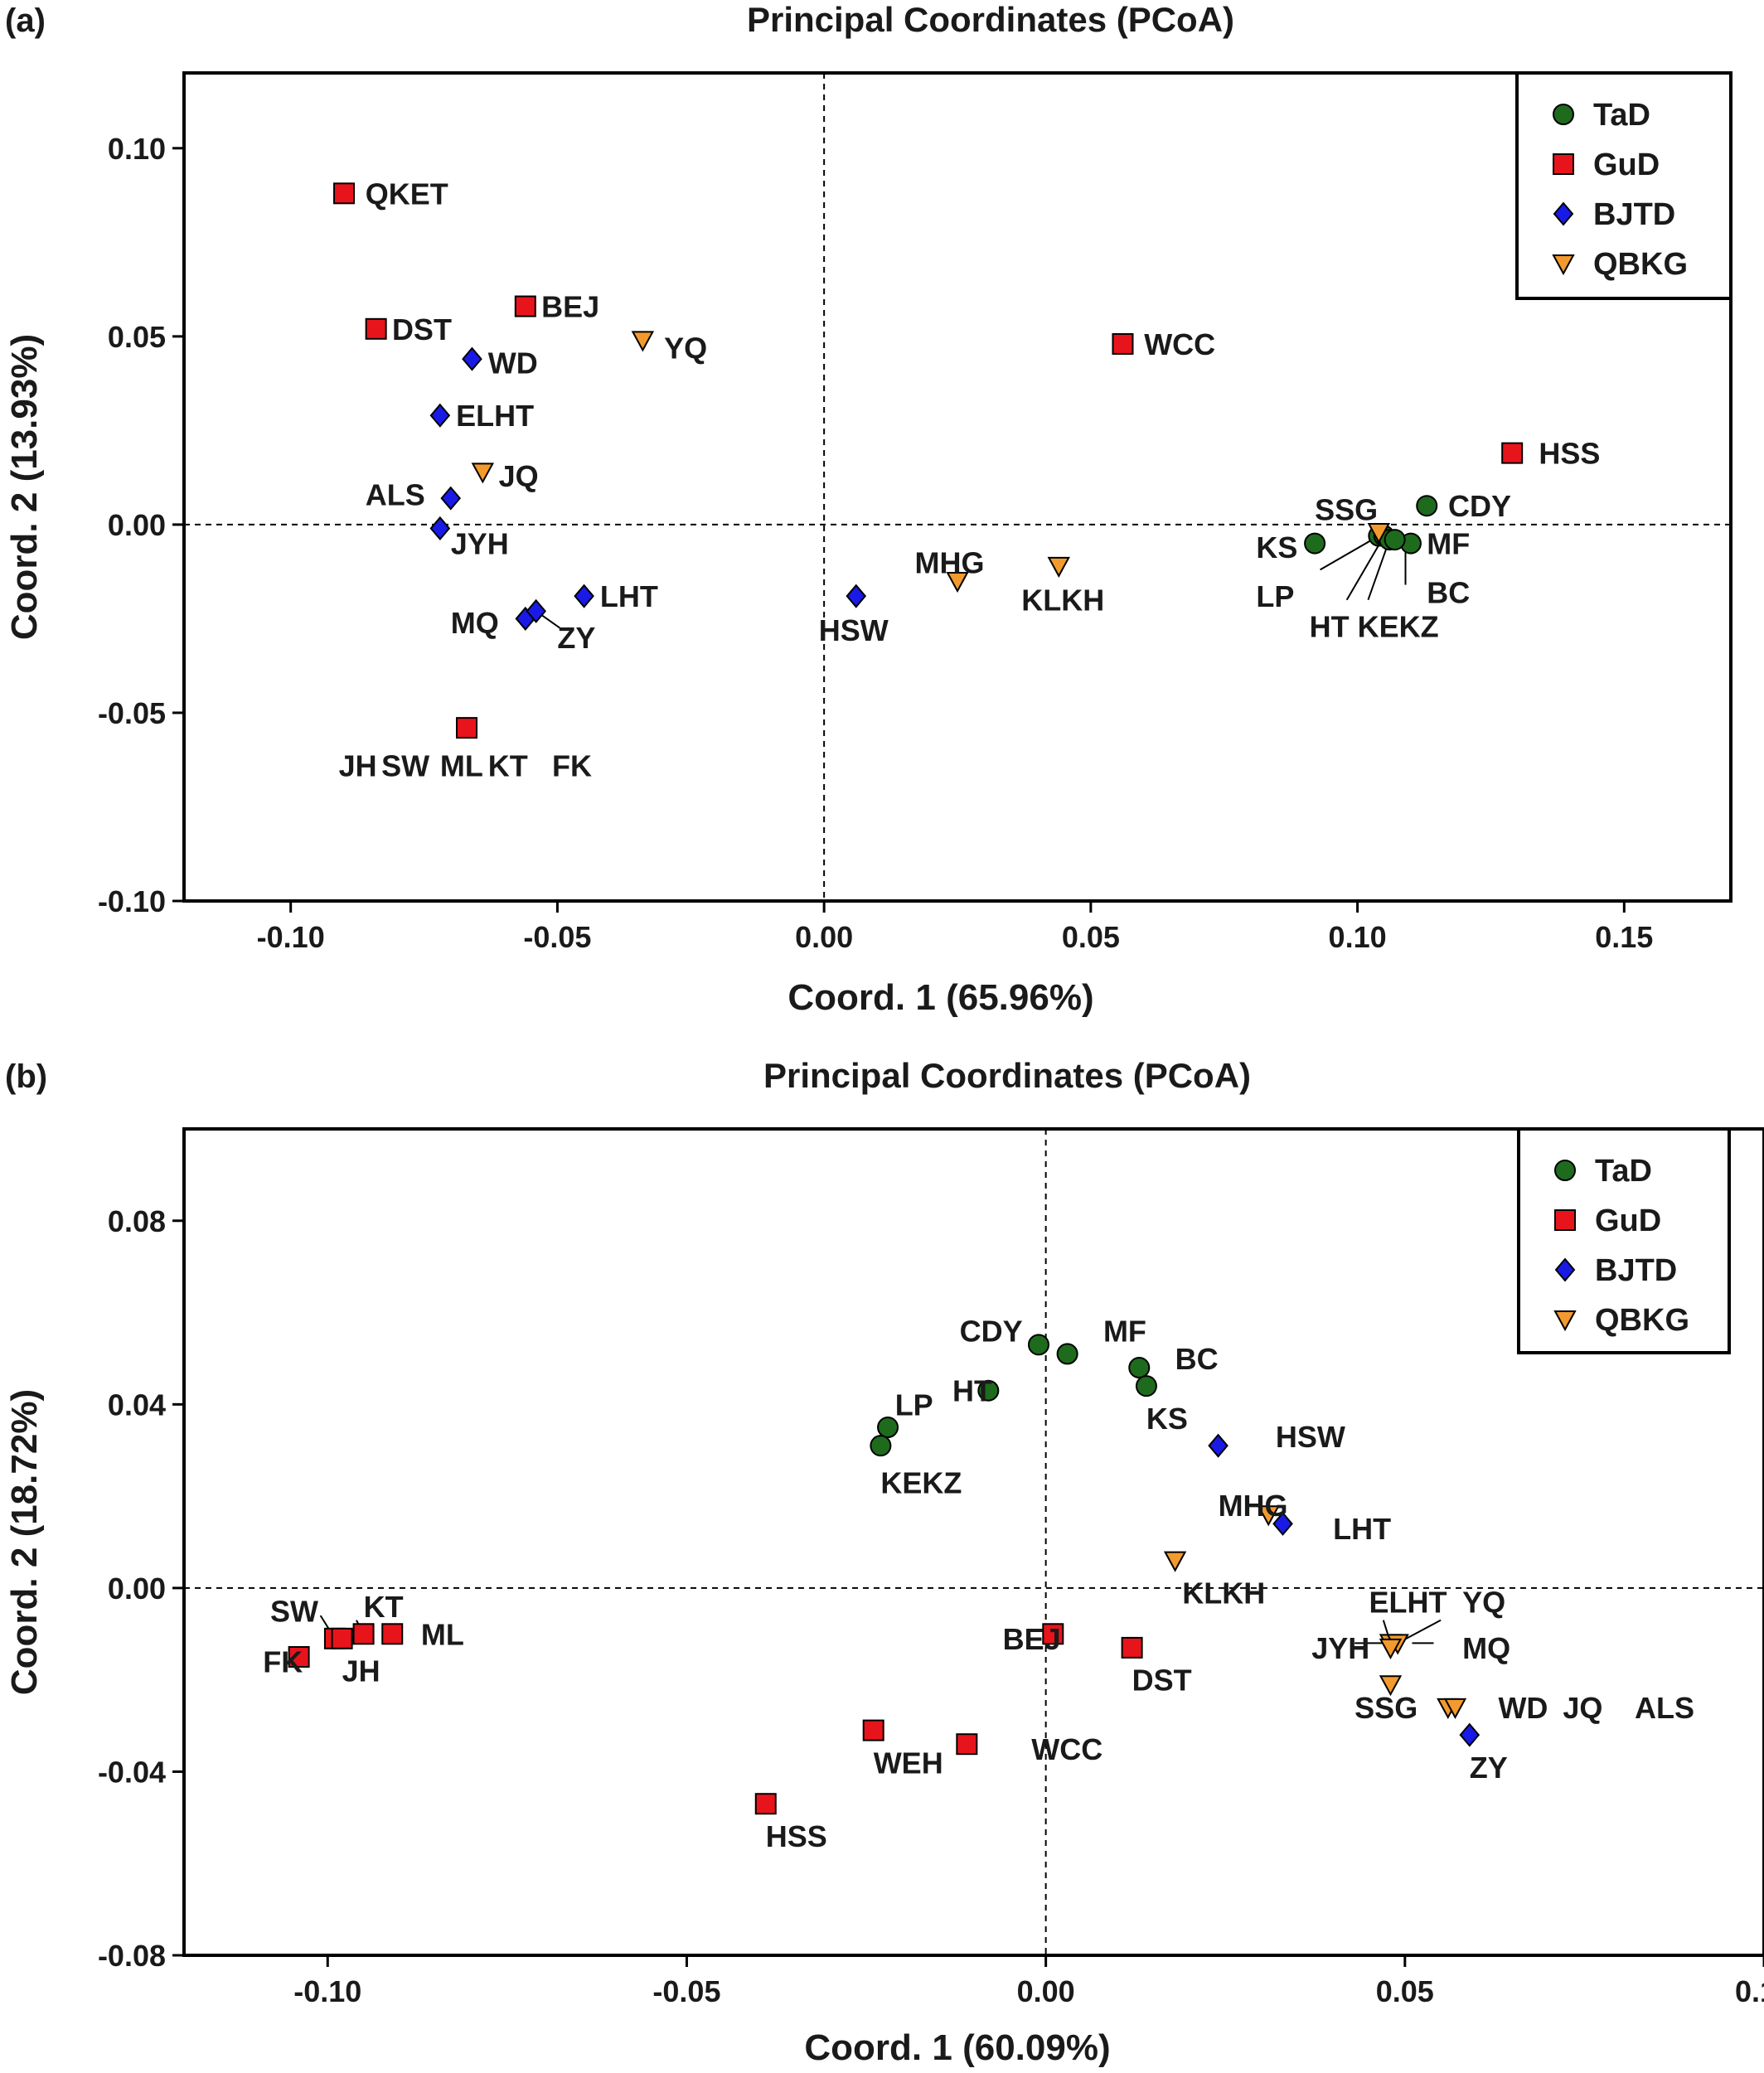  What do you see at coordinates (1634, 214) in the screenshot?
I see `legend-label: BJTD` at bounding box center [1634, 214].